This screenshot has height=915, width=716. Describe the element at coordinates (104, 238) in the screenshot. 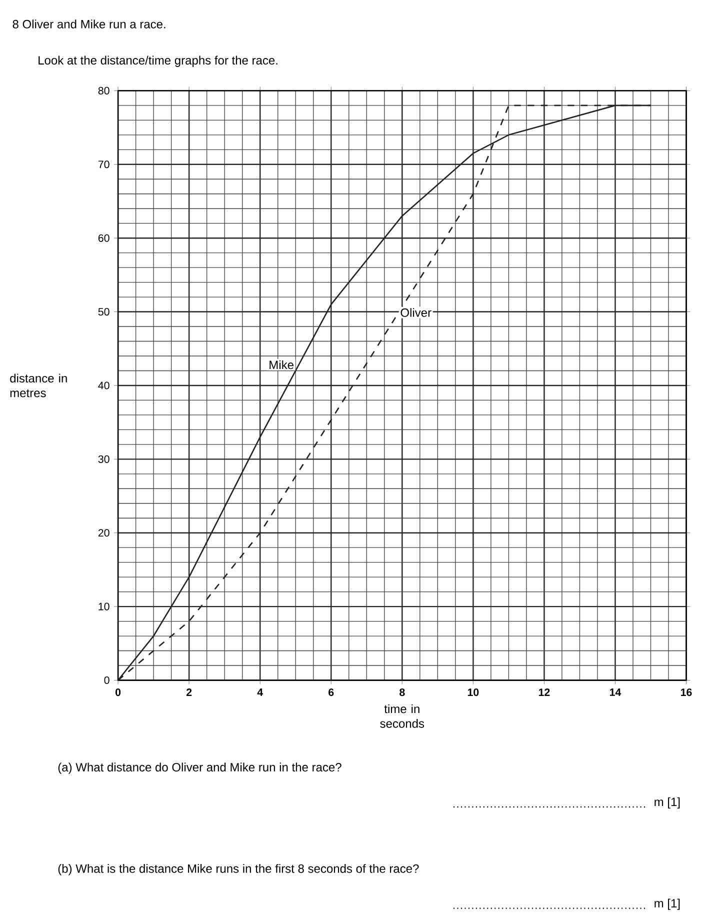

I see `y-tick-label: 60` at that location.